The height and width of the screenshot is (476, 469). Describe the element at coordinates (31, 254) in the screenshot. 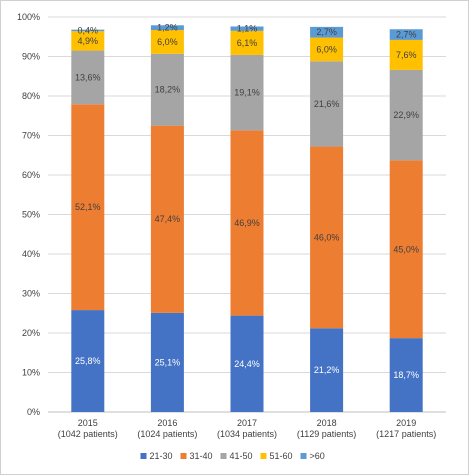

I see `y-tick-label: 40%` at that location.